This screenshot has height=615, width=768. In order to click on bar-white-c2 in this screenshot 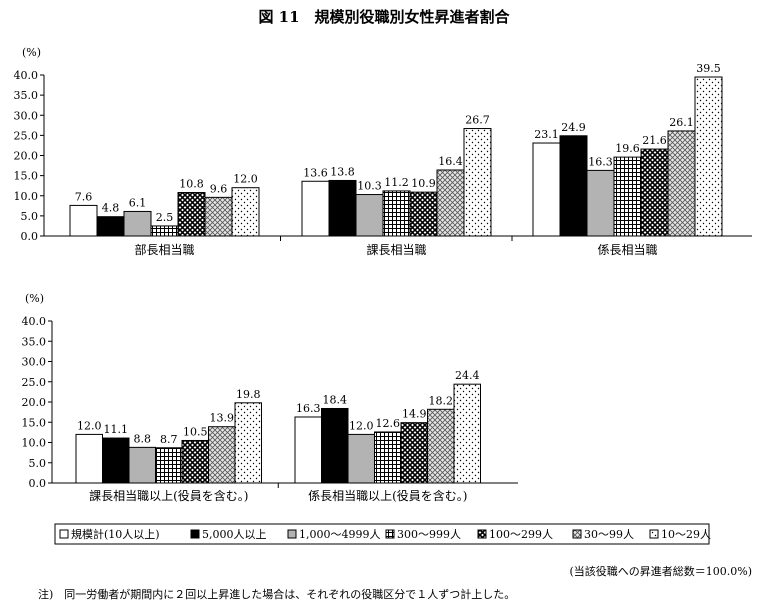, I will do `click(546, 189)`.